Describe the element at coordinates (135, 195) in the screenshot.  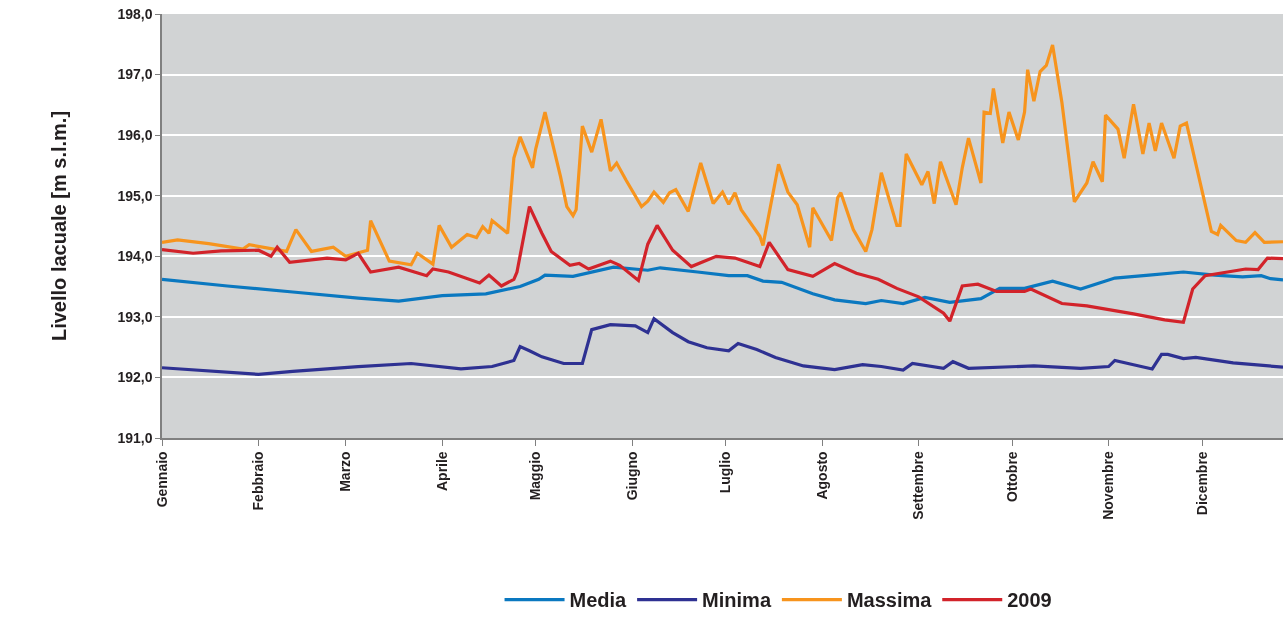
I see `y-tick-label: 195,0` at that location.